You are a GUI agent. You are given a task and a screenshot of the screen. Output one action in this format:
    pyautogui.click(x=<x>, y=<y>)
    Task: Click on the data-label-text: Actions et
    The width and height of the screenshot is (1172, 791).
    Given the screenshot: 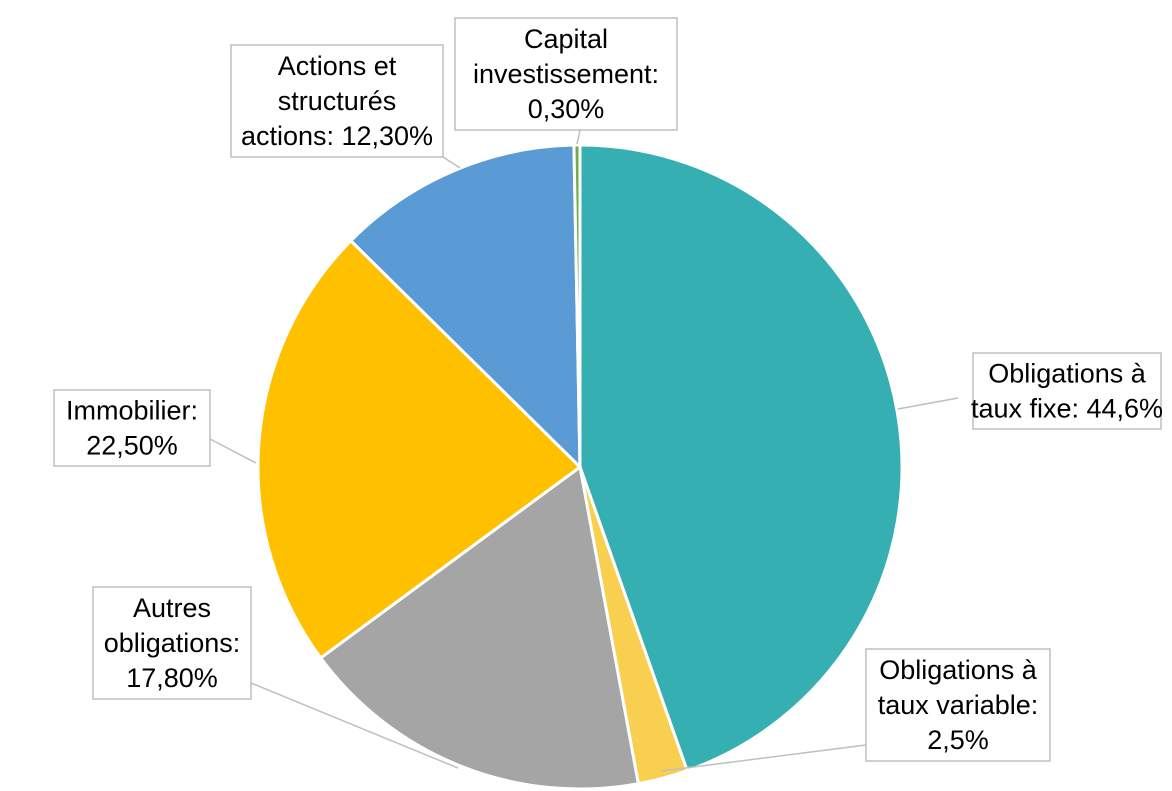 What is the action you would take?
    pyautogui.click(x=337, y=66)
    